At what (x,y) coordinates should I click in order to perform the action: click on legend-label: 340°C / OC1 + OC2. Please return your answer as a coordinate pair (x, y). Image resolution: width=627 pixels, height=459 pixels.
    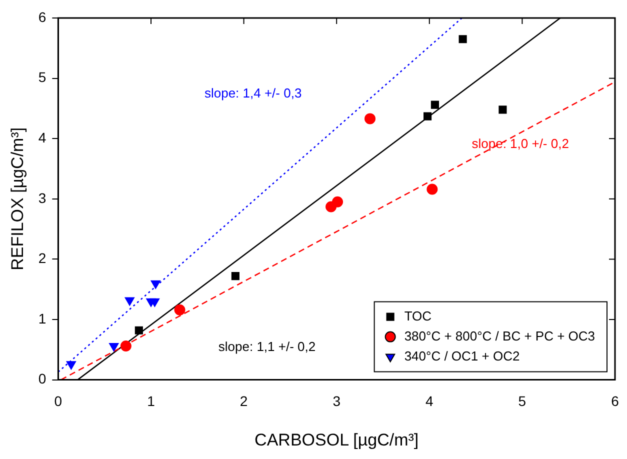
    Looking at the image, I should click on (462, 356).